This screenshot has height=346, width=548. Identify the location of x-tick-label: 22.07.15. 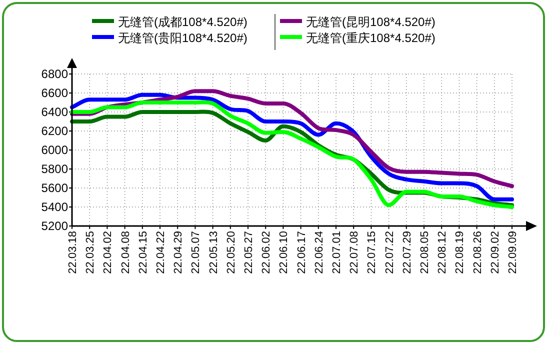
(372, 252).